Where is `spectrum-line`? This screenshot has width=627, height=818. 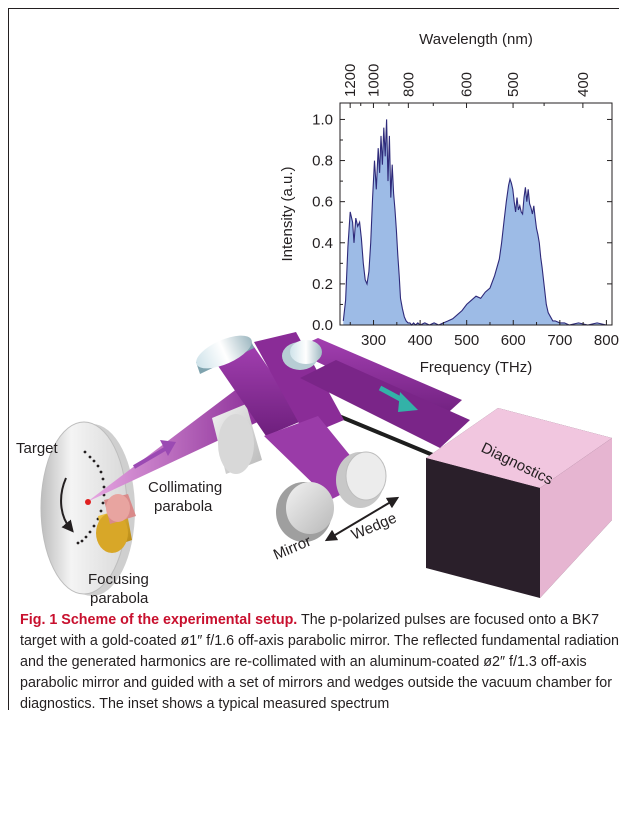 spectrum-line is located at coordinates (474, 222).